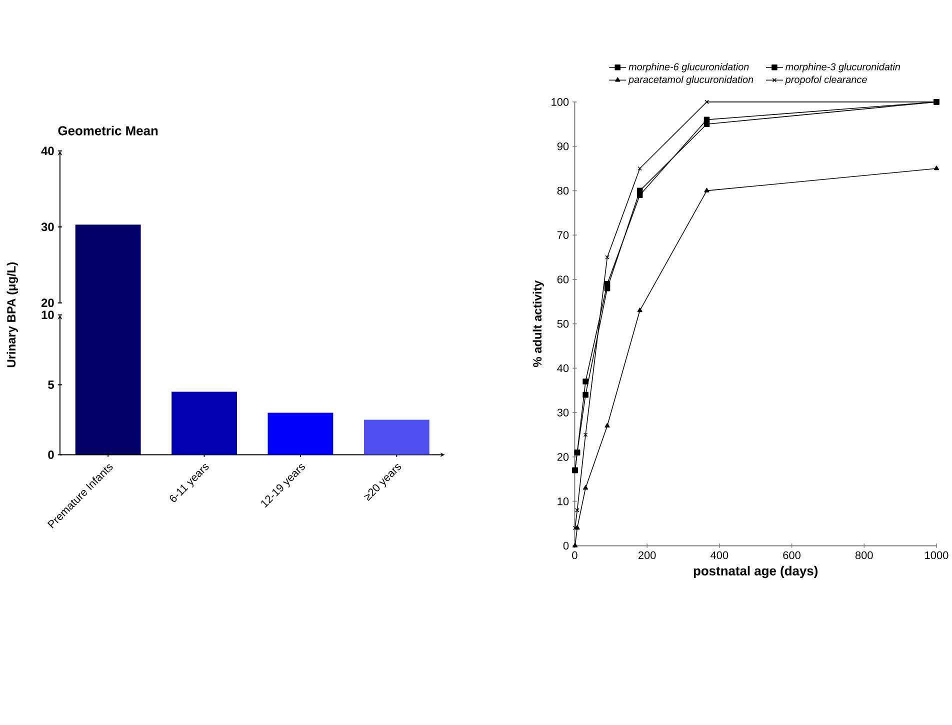  What do you see at coordinates (12, 315) in the screenshot?
I see `y-axis-title: Urinary BPA (μg/L)` at bounding box center [12, 315].